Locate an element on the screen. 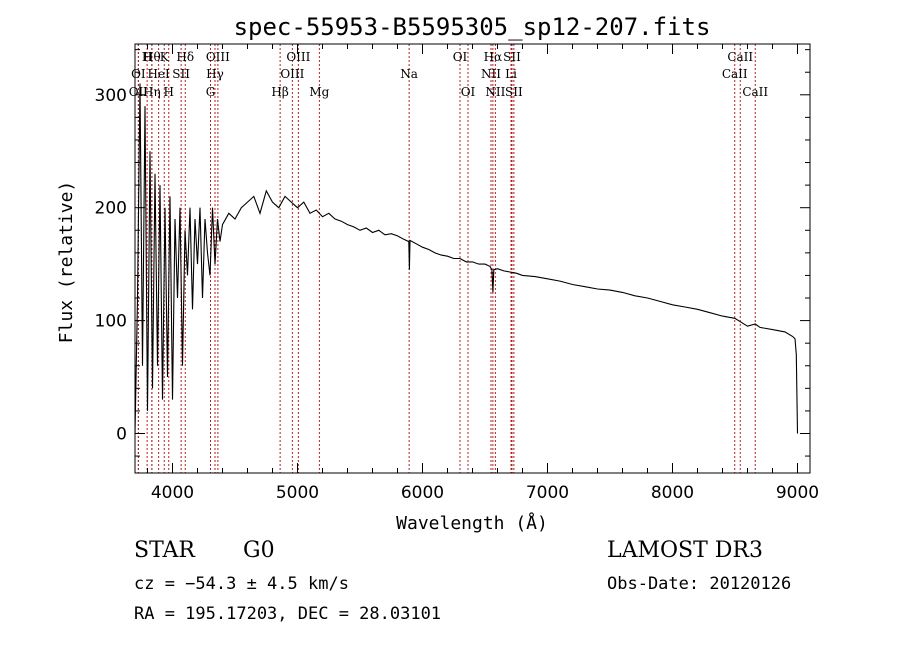 The image size is (900, 649). x-tick-label: 6000 is located at coordinates (422, 493).